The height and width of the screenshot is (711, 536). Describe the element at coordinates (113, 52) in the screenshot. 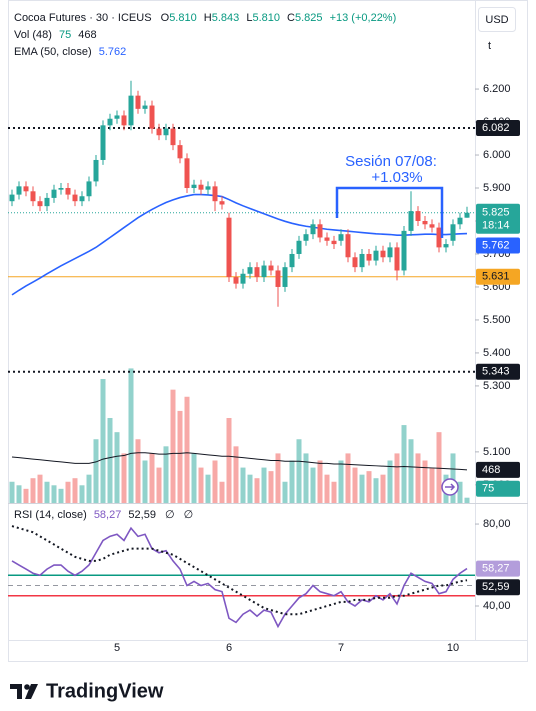

I see `legend-value: 5.762` at that location.